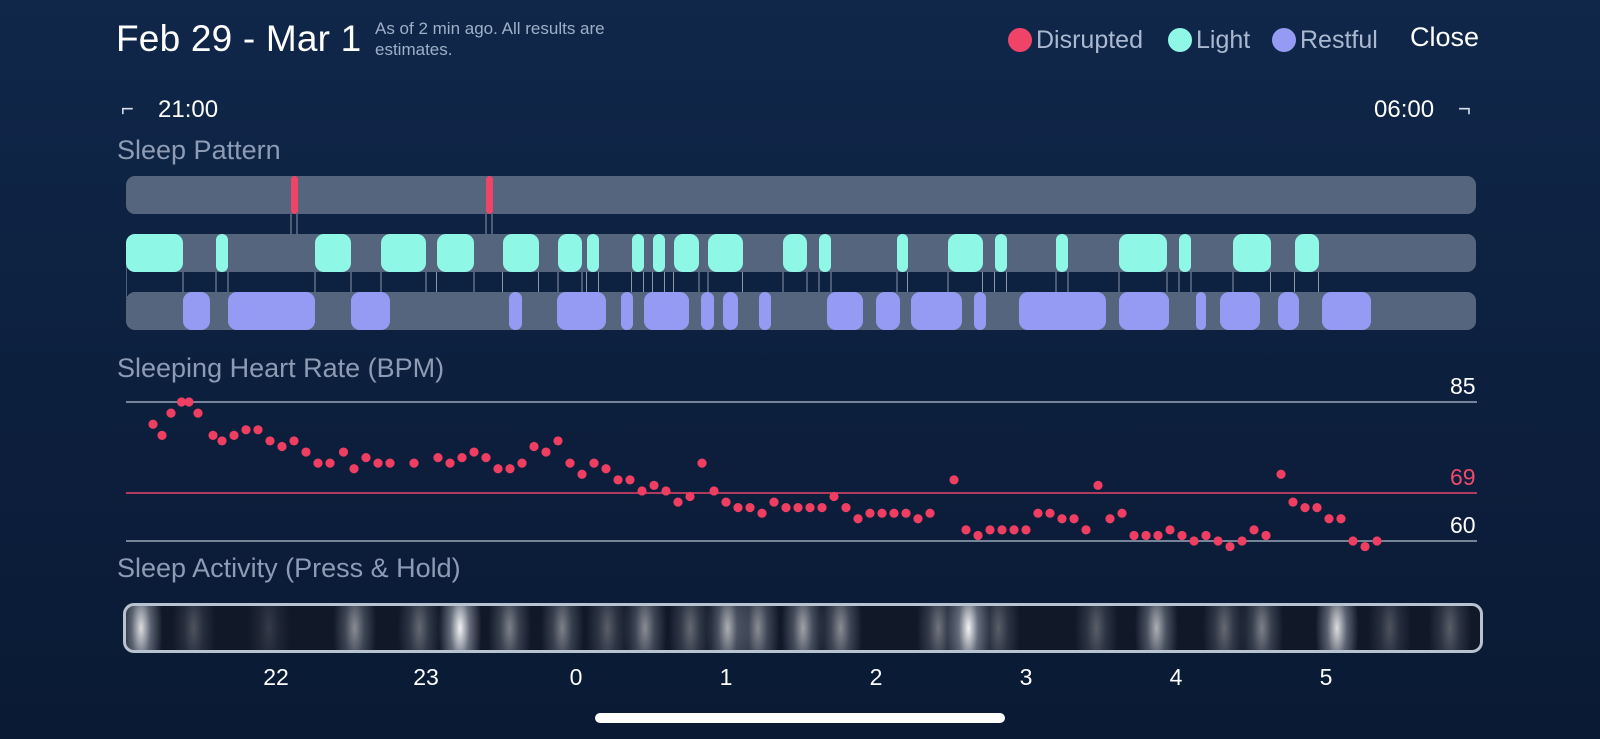 This screenshot has width=1600, height=739. What do you see at coordinates (489, 195) in the screenshot?
I see `disrupted-segment` at bounding box center [489, 195].